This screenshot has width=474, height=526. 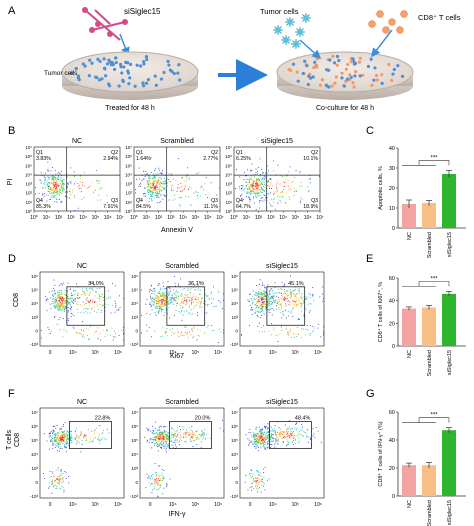 What do you see at coordinates (34, 412) in the screenshot?
I see `y-tick-label: 10⁷` at bounding box center [34, 412].